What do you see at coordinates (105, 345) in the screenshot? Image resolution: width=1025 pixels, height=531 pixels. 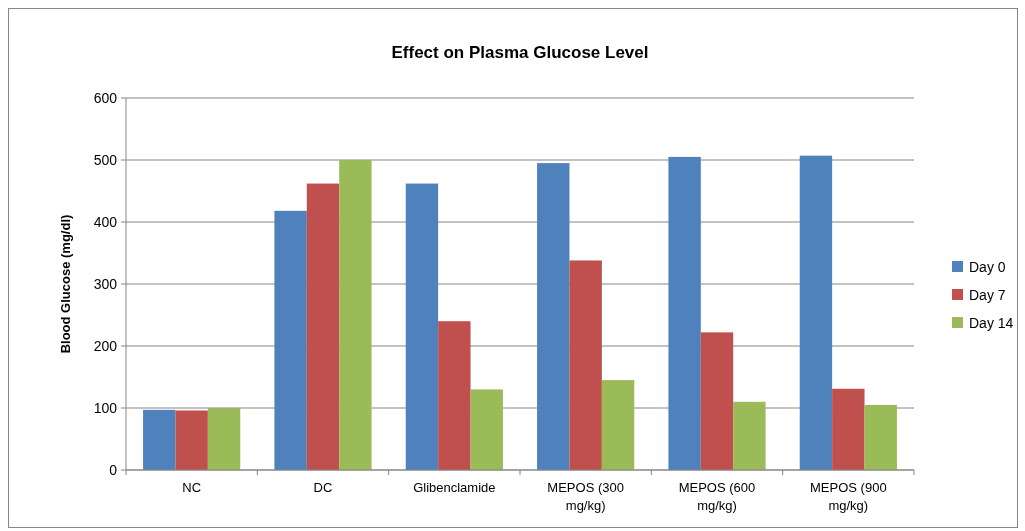 I see `y-tick-label: 200` at bounding box center [105, 345].